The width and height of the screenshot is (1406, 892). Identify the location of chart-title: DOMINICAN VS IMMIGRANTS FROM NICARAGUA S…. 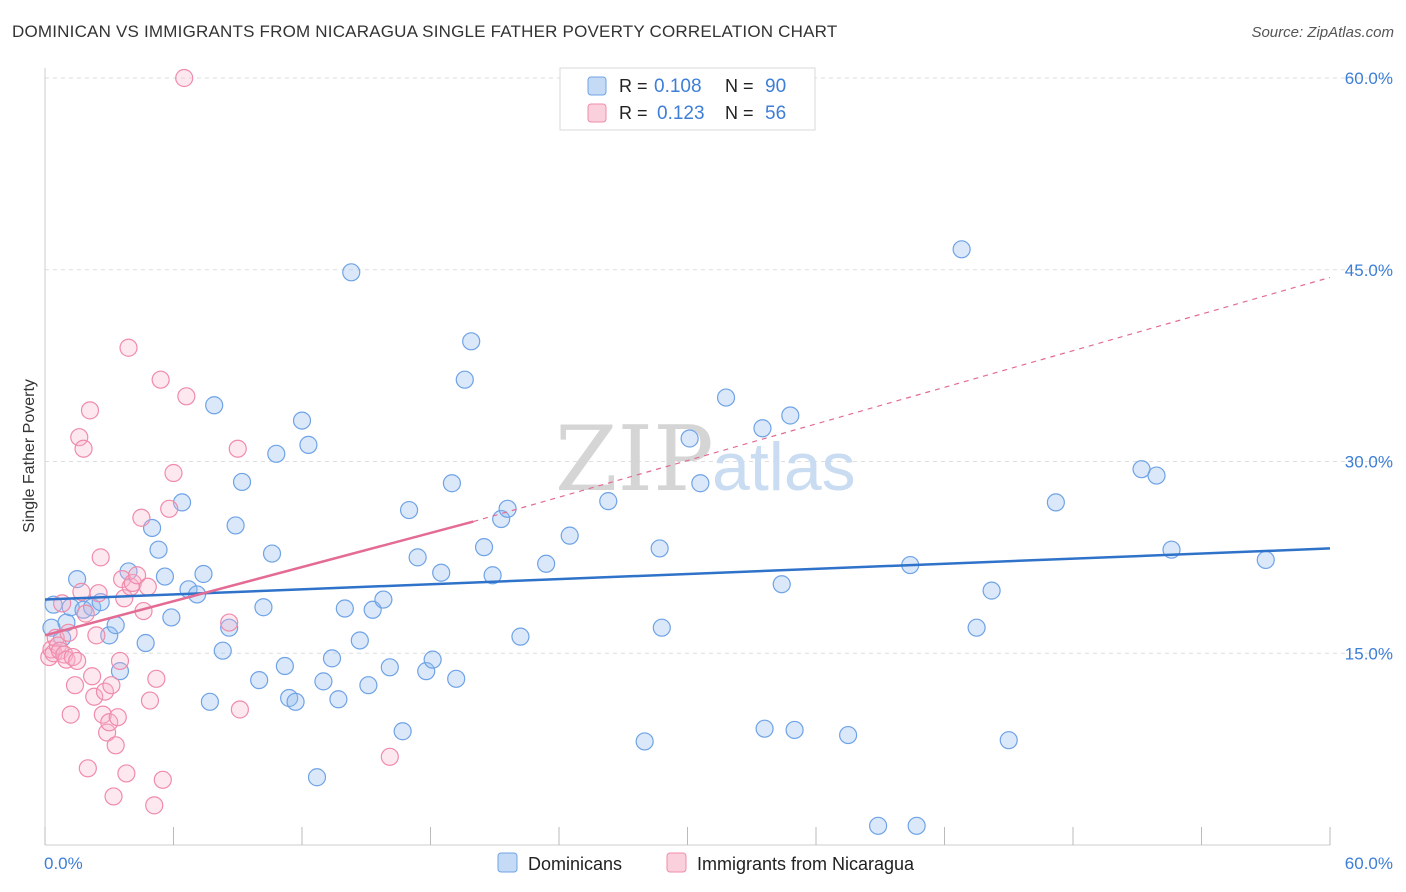
(425, 31).